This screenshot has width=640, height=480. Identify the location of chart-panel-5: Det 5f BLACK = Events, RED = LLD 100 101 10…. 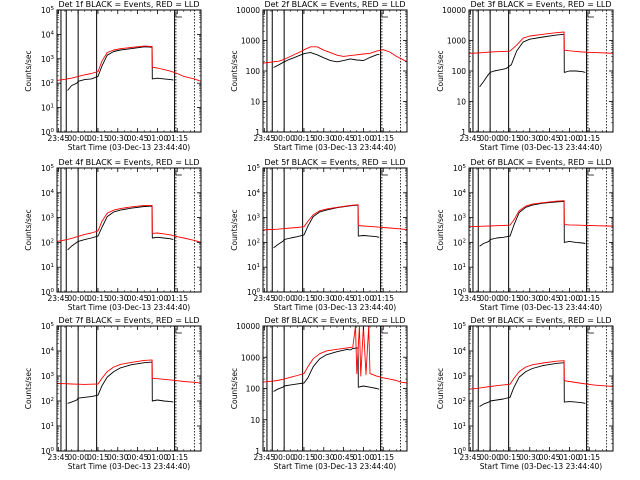
(319, 235).